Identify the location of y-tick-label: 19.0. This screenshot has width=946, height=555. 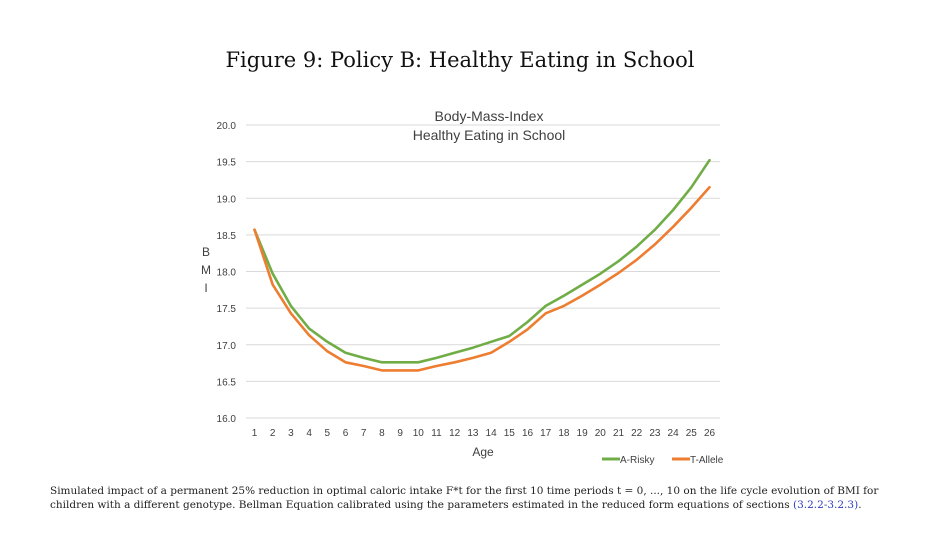
(227, 199).